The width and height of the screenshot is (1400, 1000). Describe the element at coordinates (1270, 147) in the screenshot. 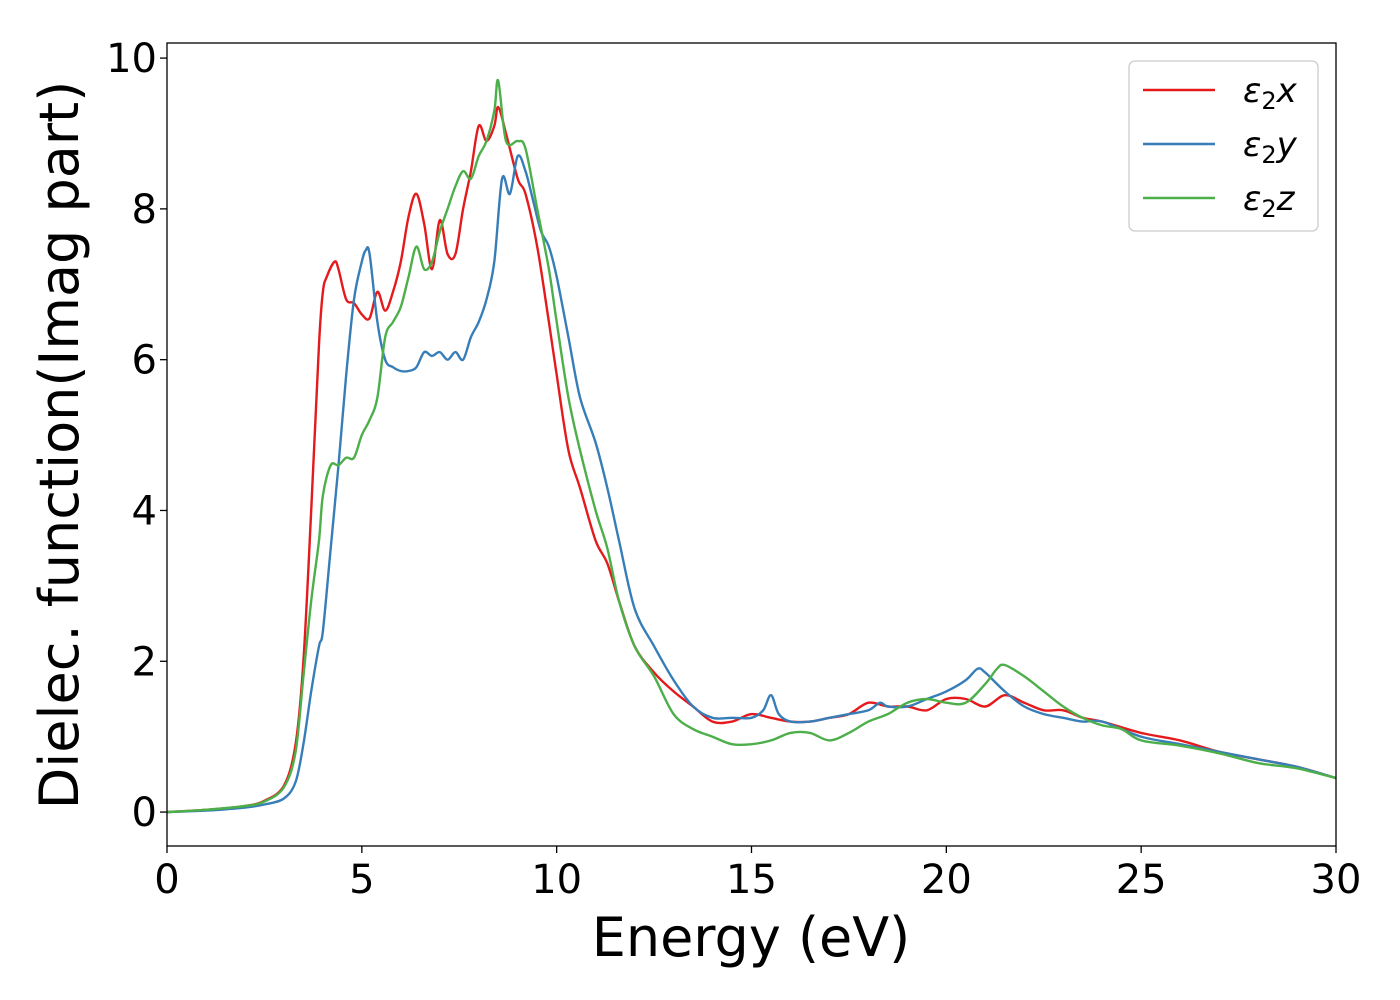

I see `legend-label-y: ε2y` at that location.